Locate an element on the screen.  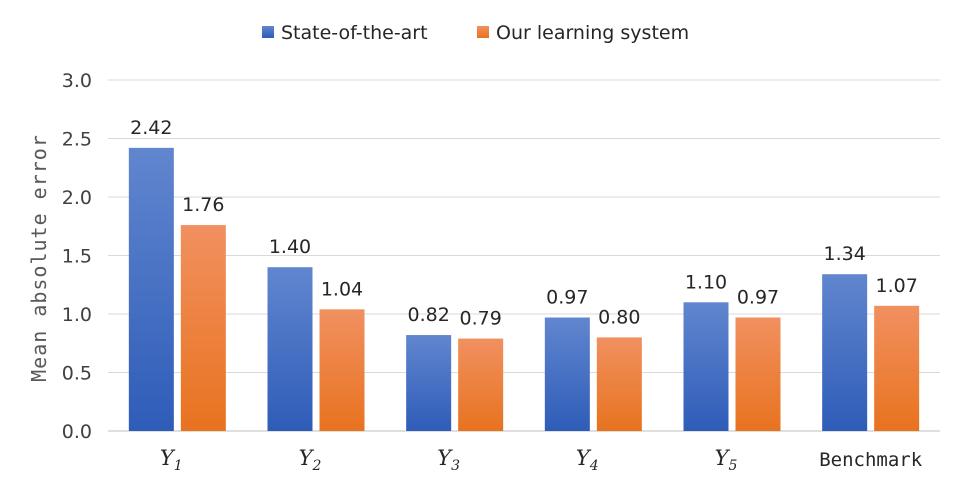
y-axis-ticks: 0.0 0.5 1.0 1.5 2.0 2.5 3.0 is located at coordinates (77, 256).